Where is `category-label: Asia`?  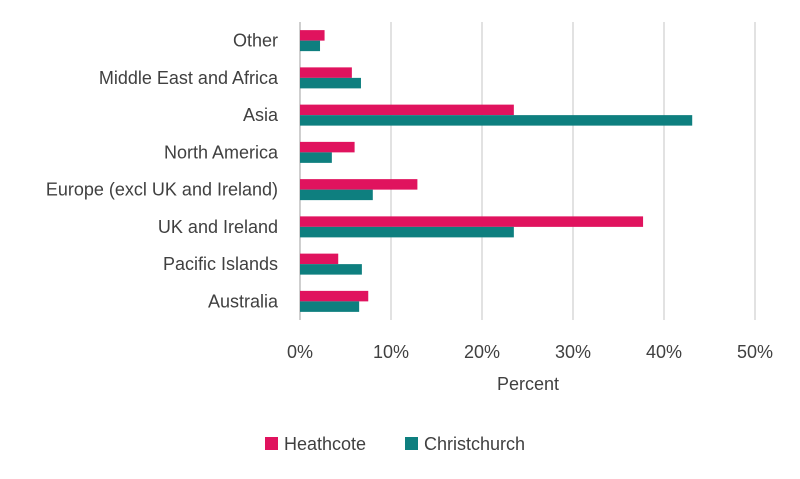 category-label: Asia is located at coordinates (261, 115).